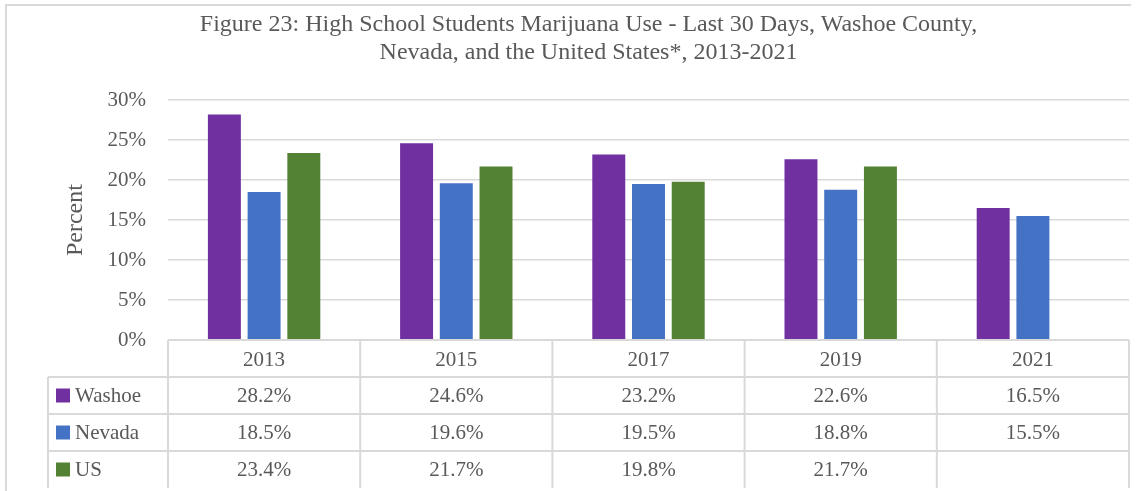 Image resolution: width=1141 pixels, height=491 pixels. What do you see at coordinates (1033, 395) in the screenshot?
I see `data-label: 16.5%` at bounding box center [1033, 395].